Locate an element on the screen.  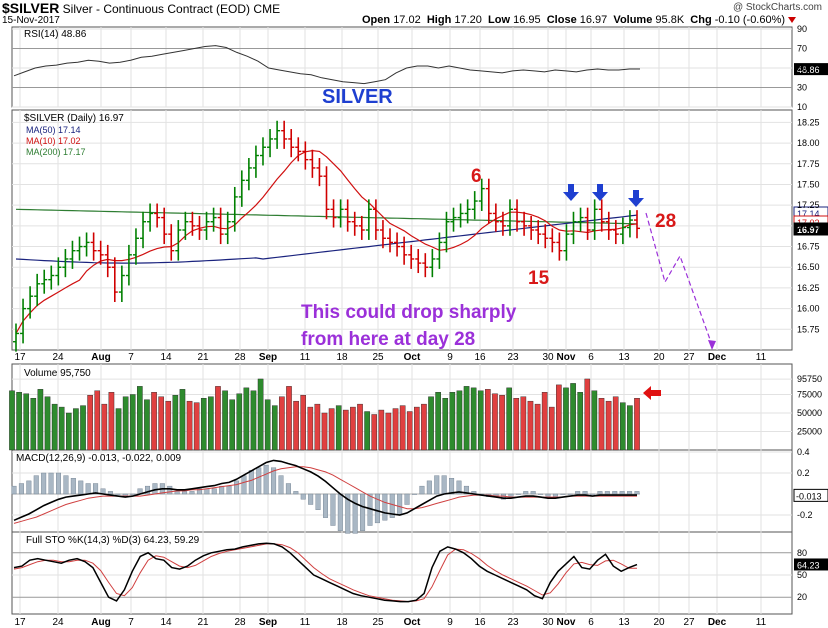
down-arrow-icon is located at coordinates (571, 192).